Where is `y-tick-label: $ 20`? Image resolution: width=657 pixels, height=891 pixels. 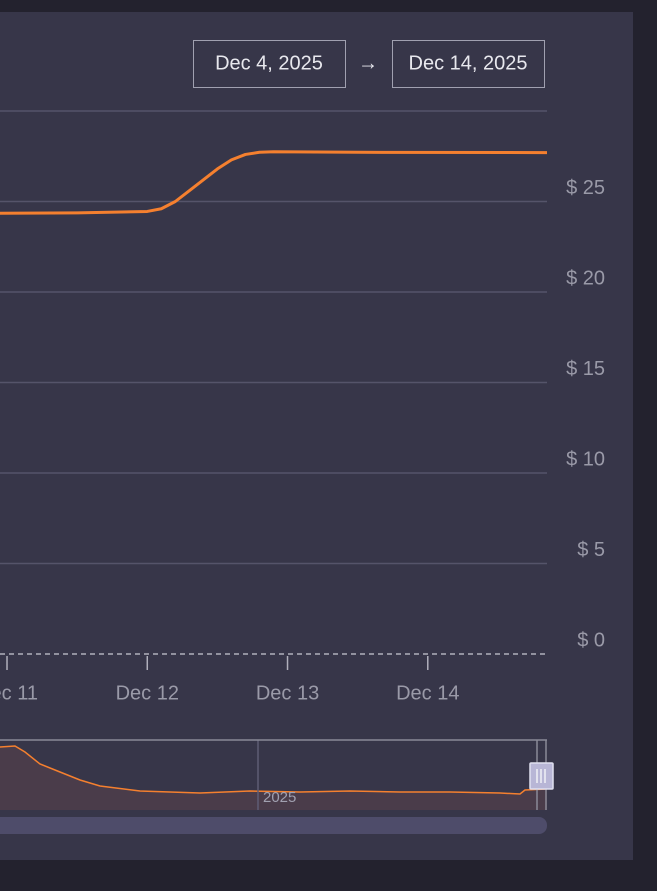 y-tick-label: $ 20 is located at coordinates (585, 278).